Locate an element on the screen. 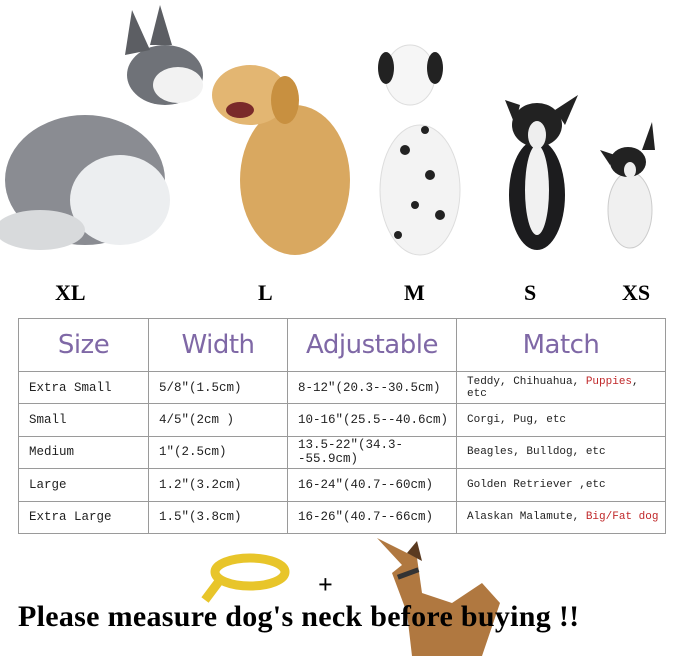  cell-match: Beagles, Bulldog, etc is located at coordinates (561, 452).